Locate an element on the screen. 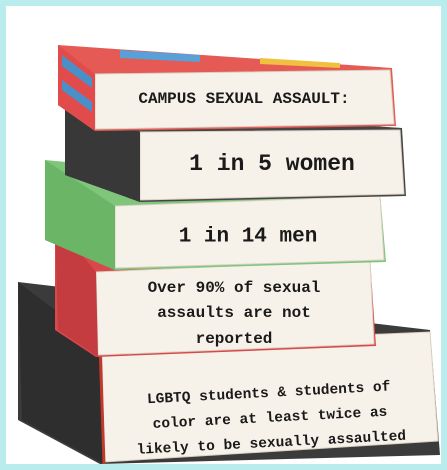 The width and height of the screenshot is (447, 470). book-text: Over 90% of sexual is located at coordinates (234, 288).